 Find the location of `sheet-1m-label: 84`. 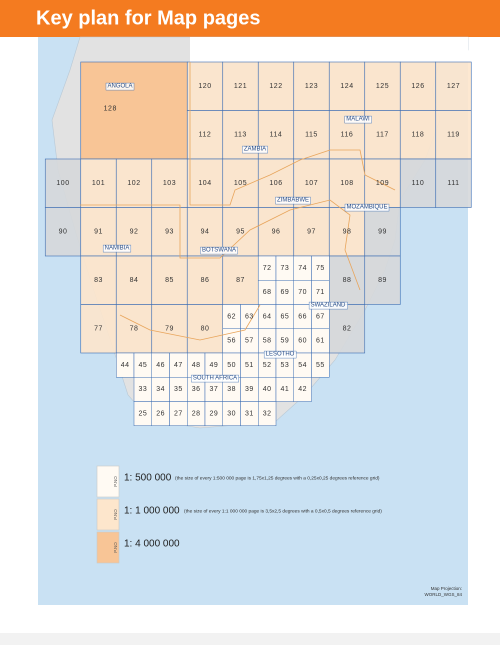

sheet-1m-label: 84 is located at coordinates (134, 280).